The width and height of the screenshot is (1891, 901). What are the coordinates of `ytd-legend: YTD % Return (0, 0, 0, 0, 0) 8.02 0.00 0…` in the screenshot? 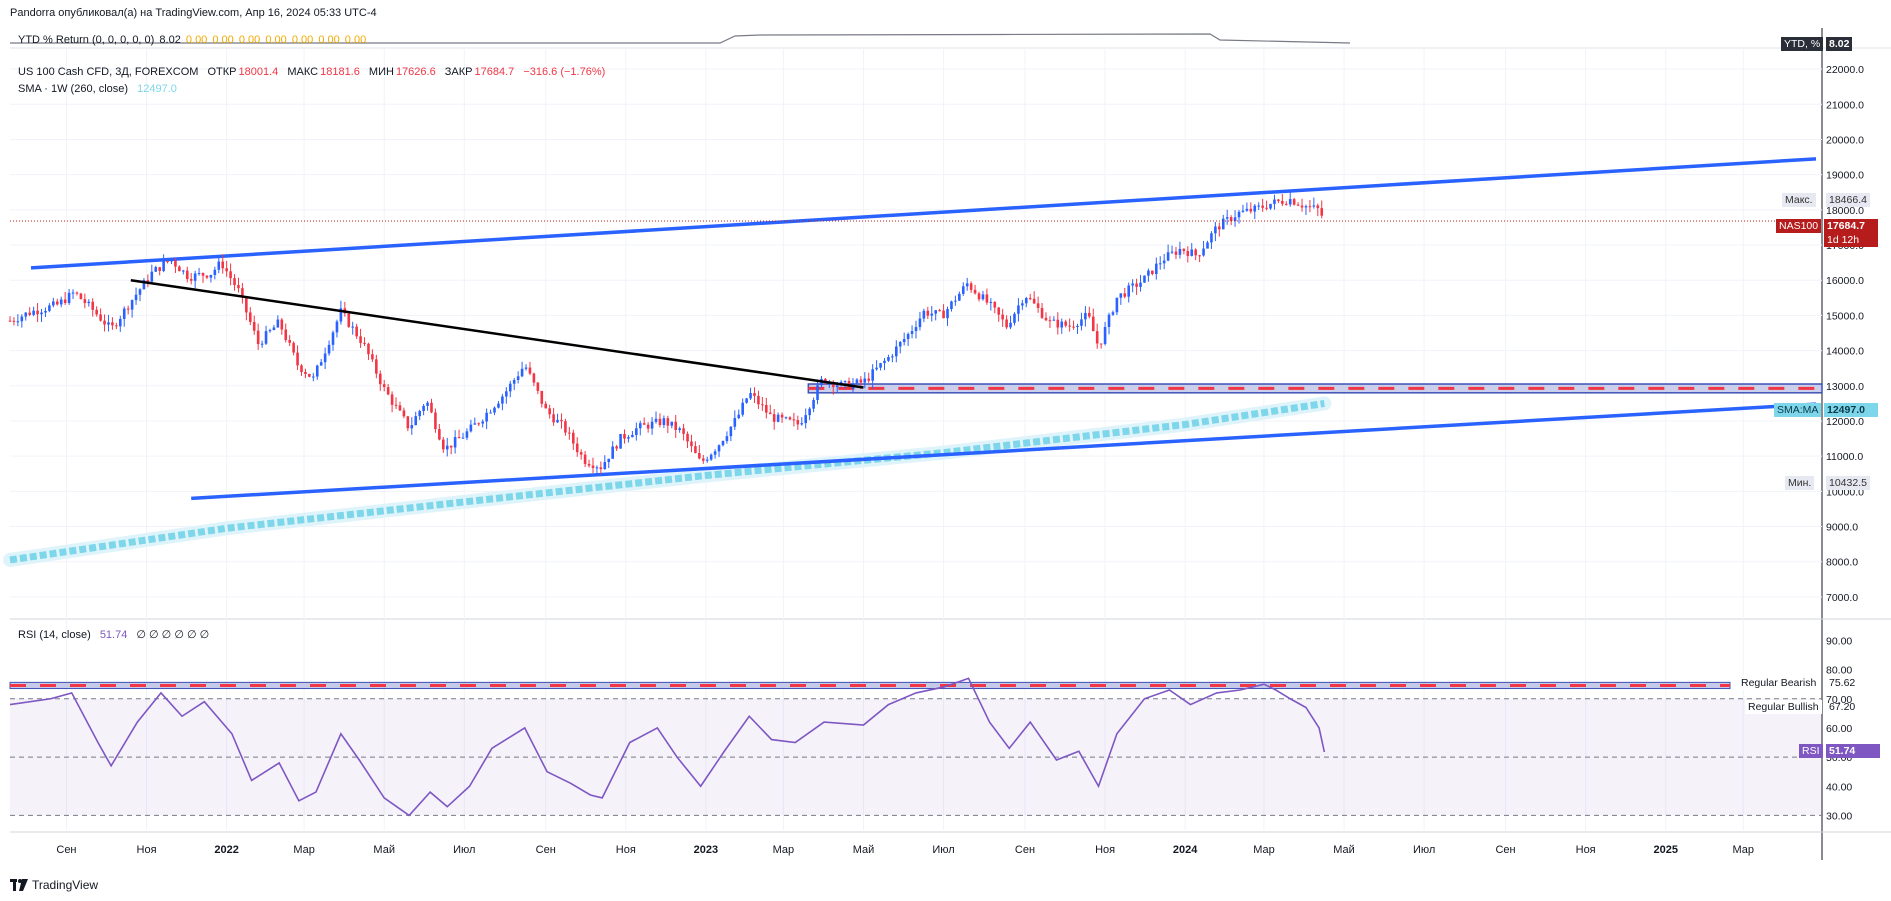 It's located at (193, 40).